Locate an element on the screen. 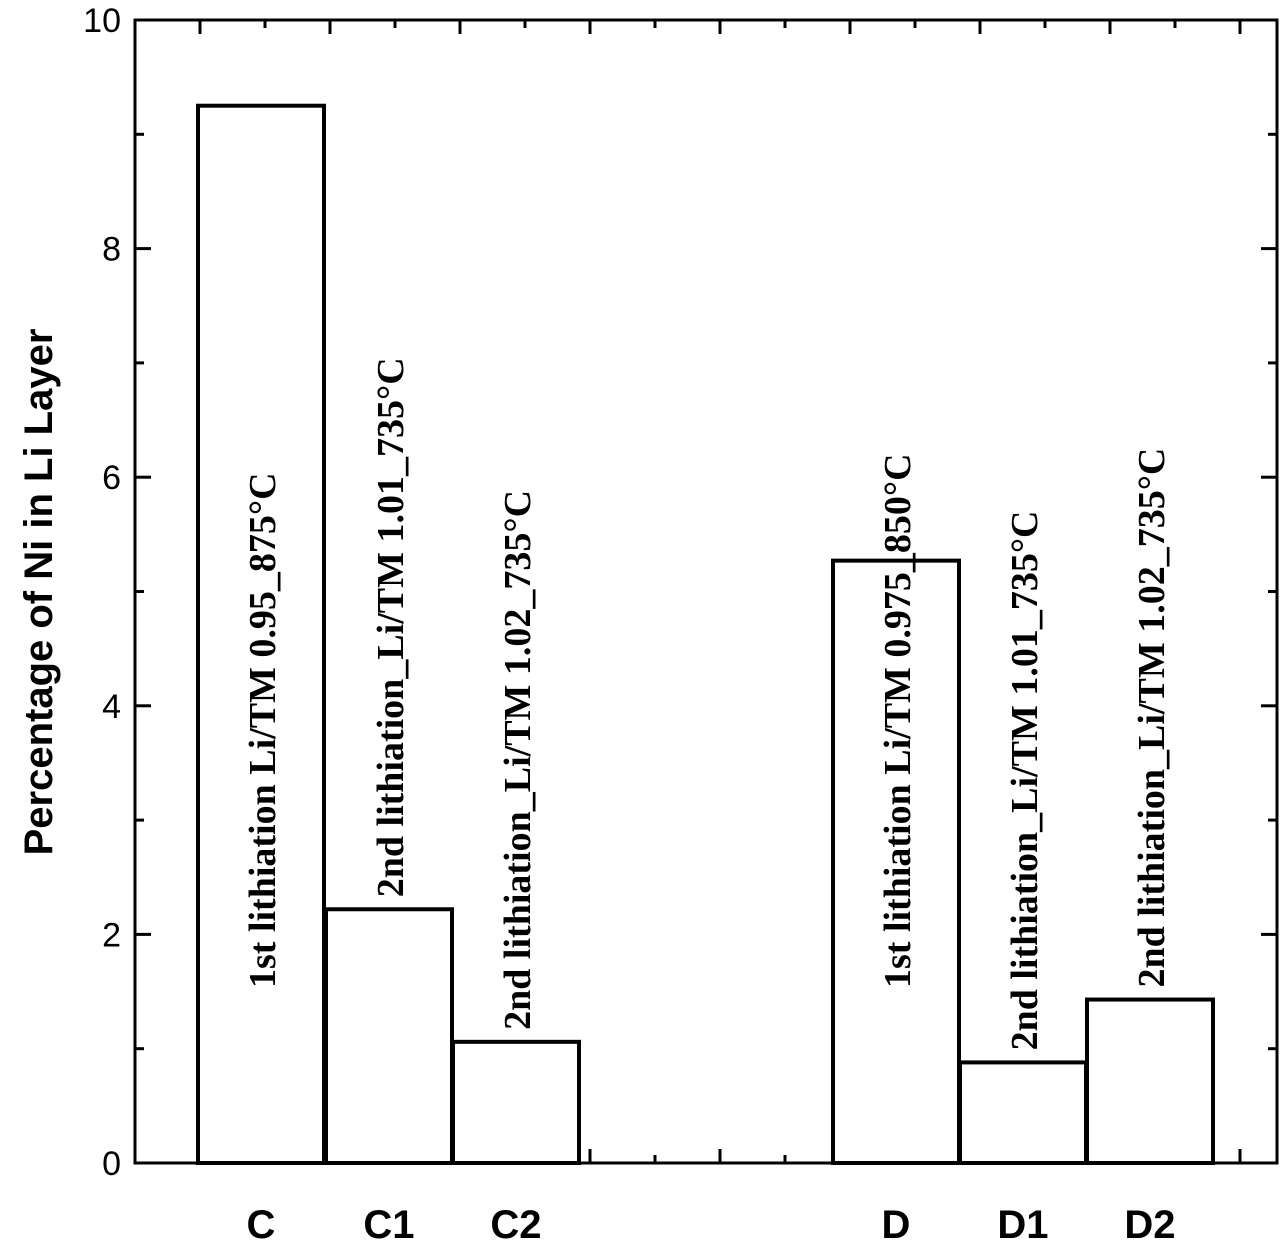 The image size is (1280, 1242). y-tick-label: 4 is located at coordinates (111, 707).